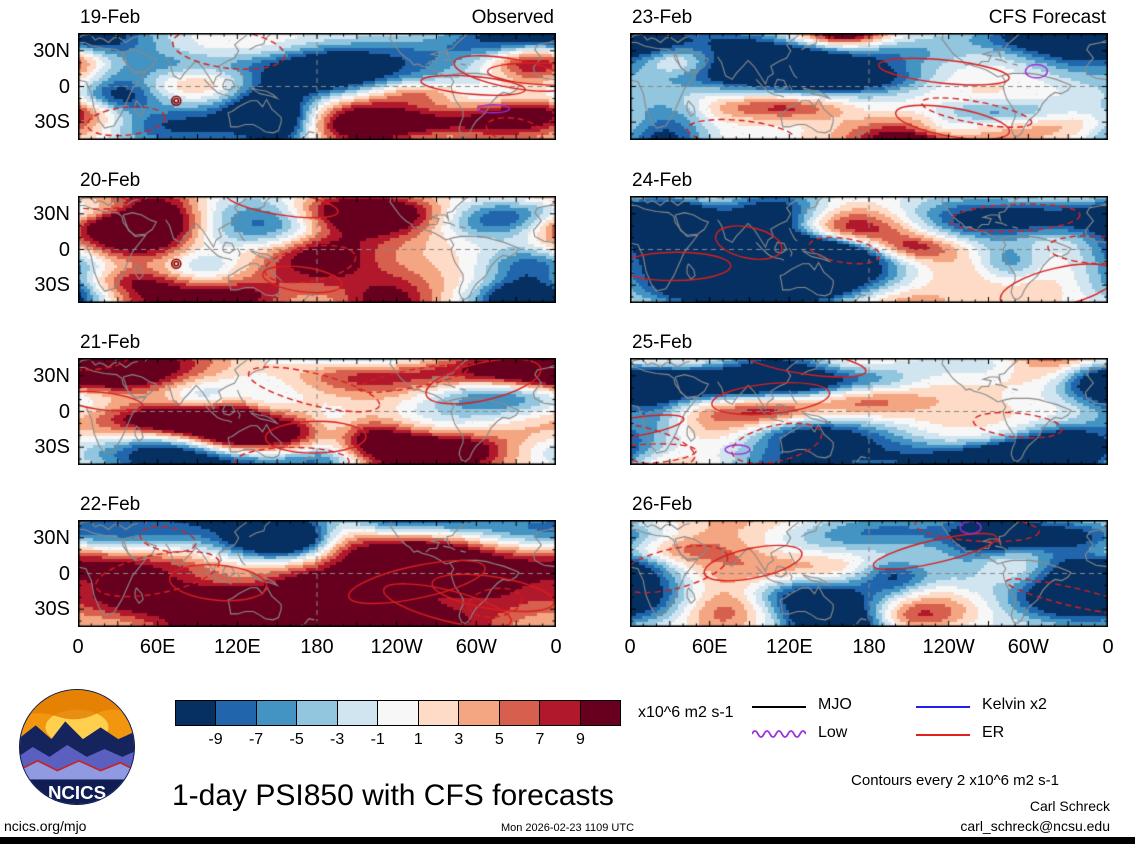 This screenshot has width=1135, height=844. What do you see at coordinates (77, 792) in the screenshot?
I see `logo-text: NCICS` at bounding box center [77, 792].